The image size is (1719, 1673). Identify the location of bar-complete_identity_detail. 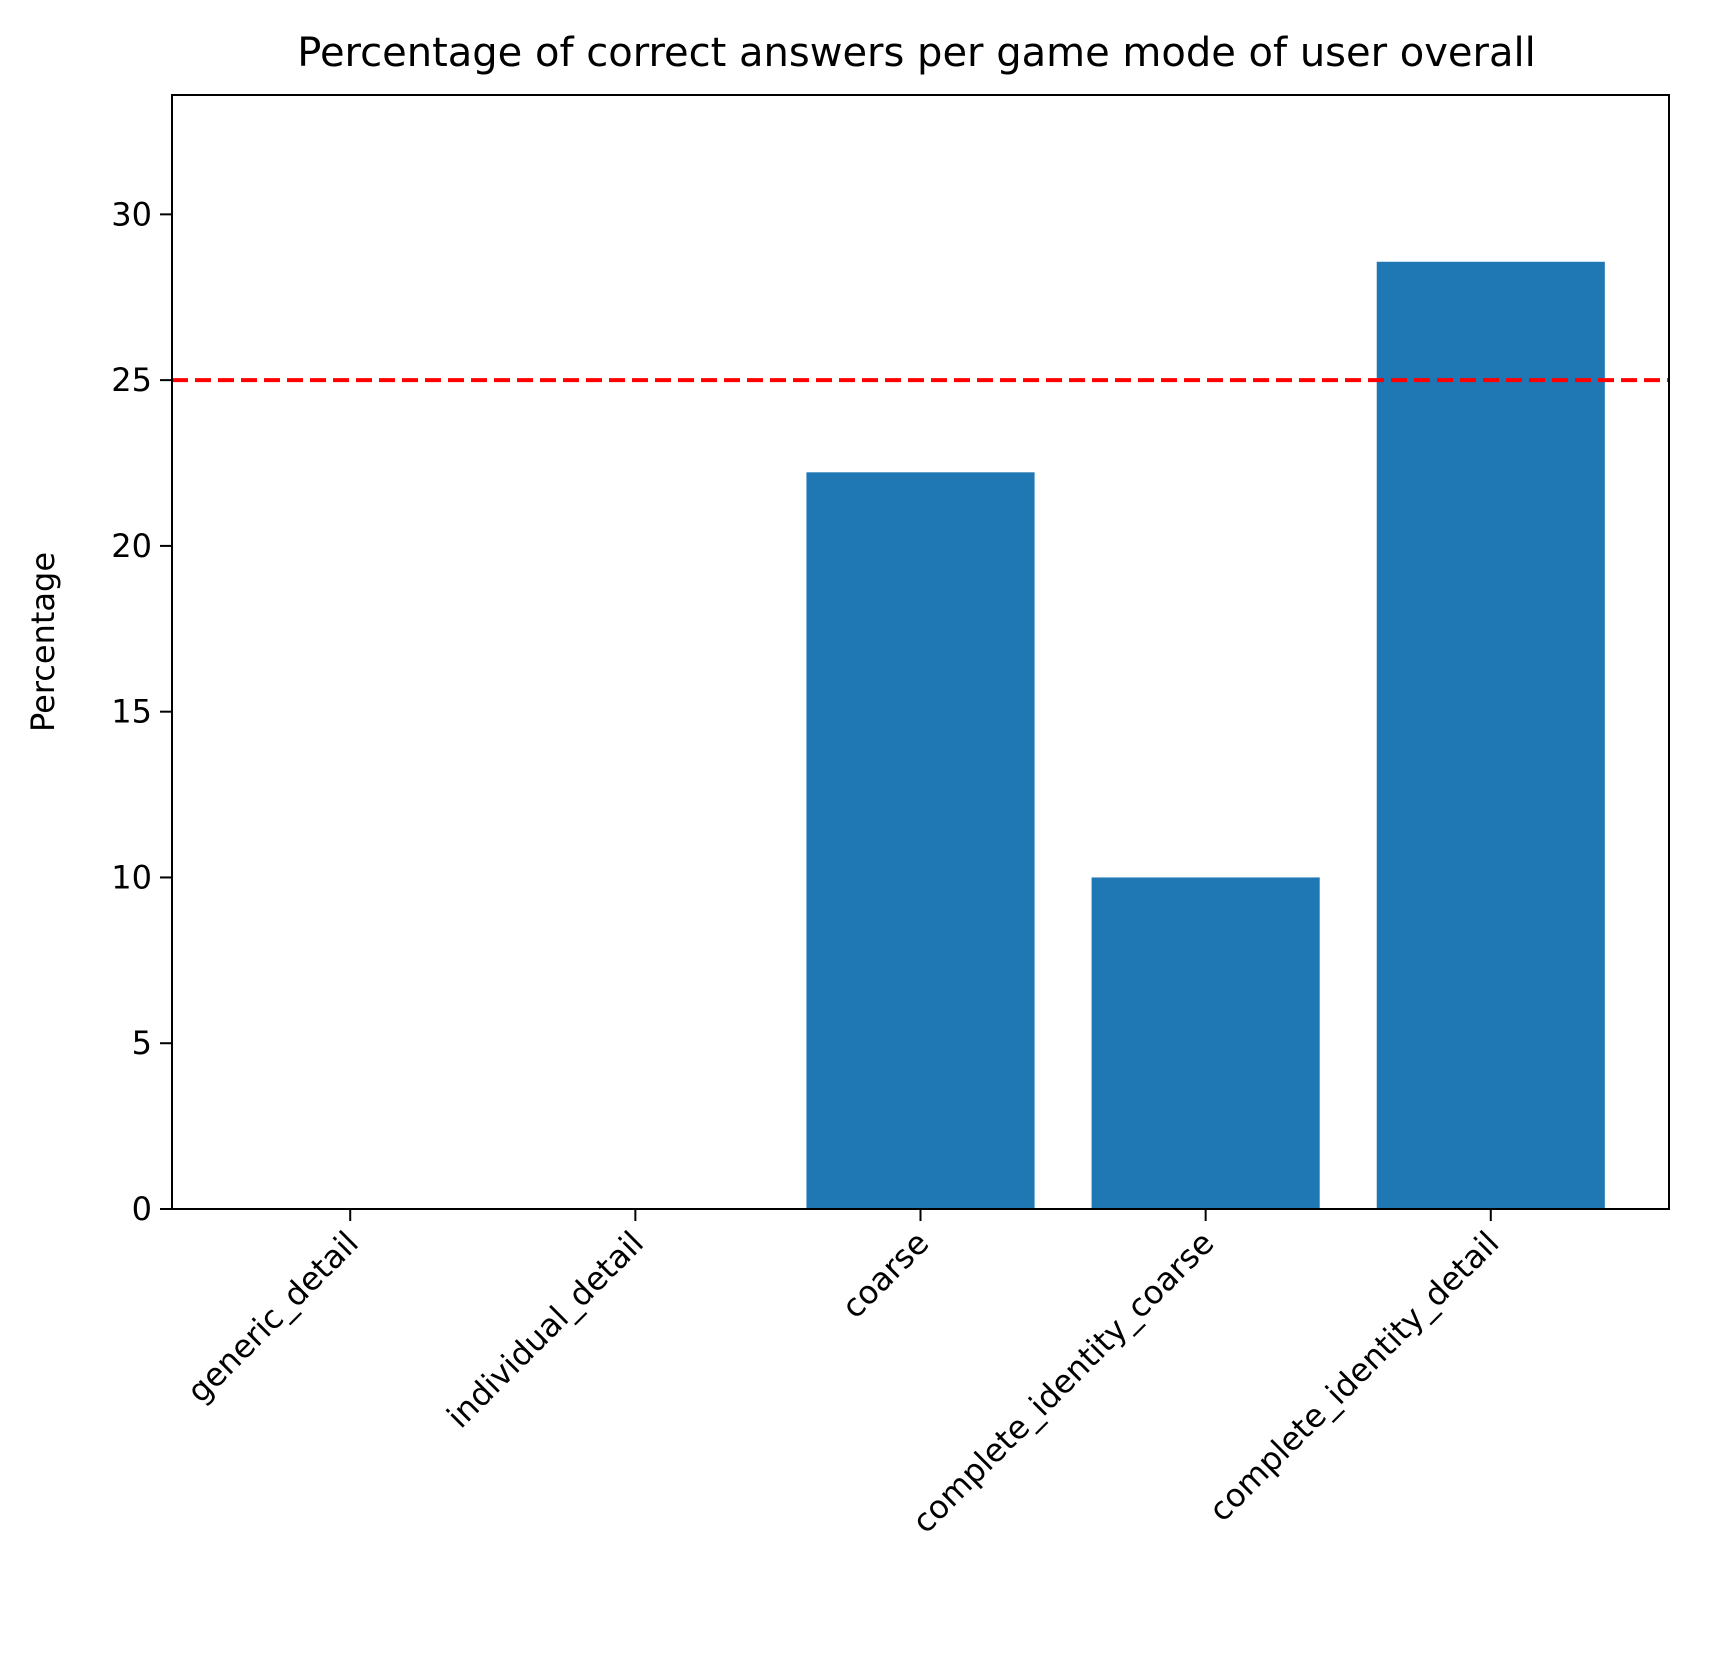
(1490, 735).